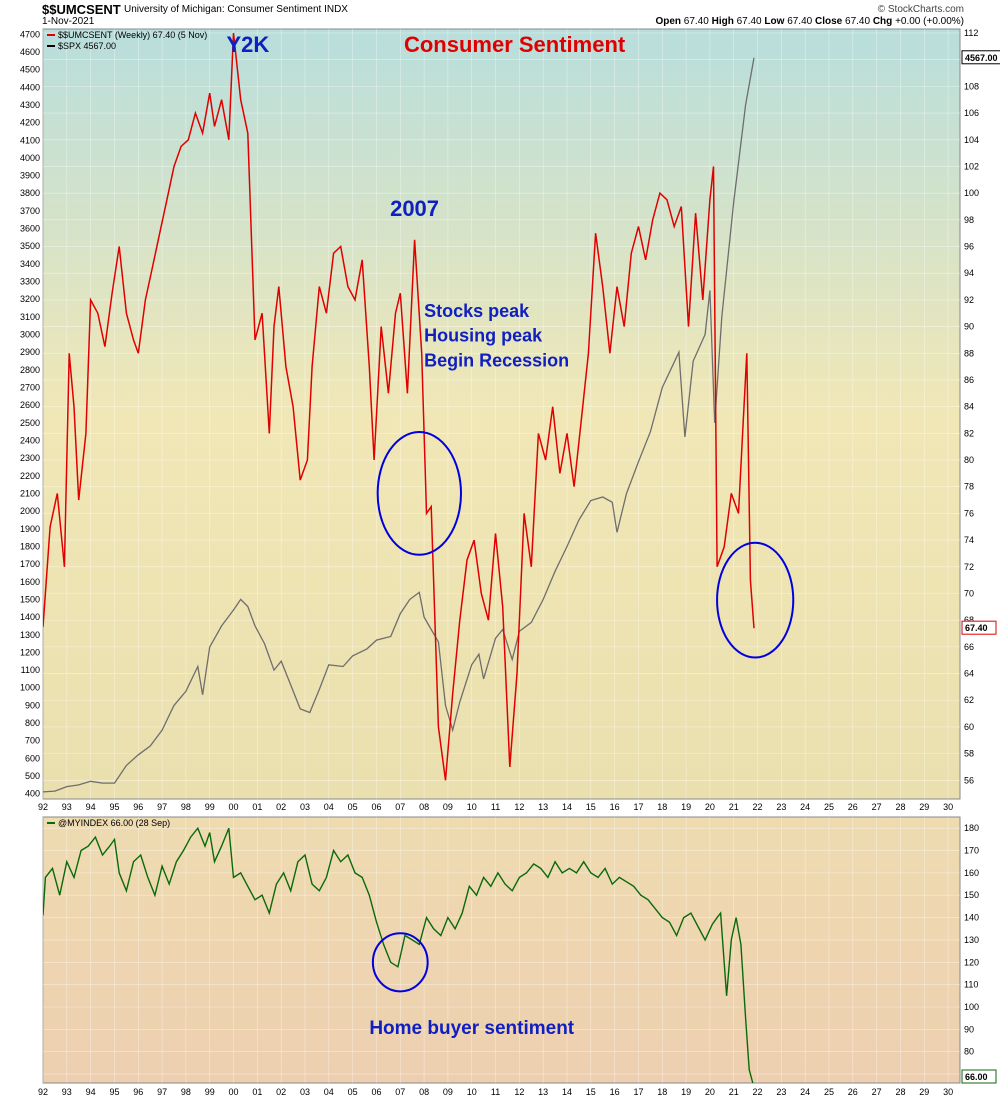  What do you see at coordinates (980, 342) in the screenshot?
I see `sentiment-last-labels: 4567.00 67.40` at bounding box center [980, 342].